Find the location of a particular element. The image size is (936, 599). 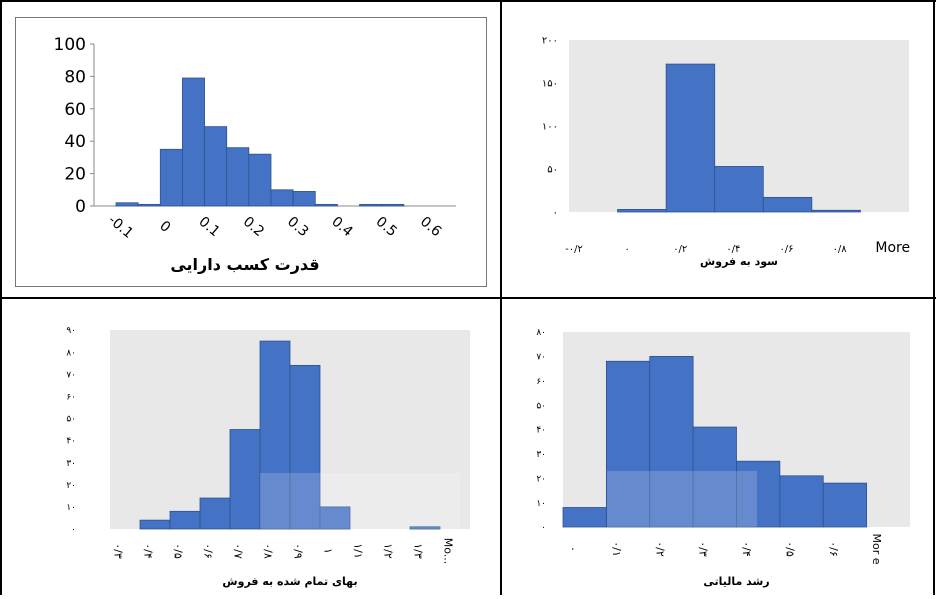

x-tick-label: ۱/۳ is located at coordinates (418, 551).